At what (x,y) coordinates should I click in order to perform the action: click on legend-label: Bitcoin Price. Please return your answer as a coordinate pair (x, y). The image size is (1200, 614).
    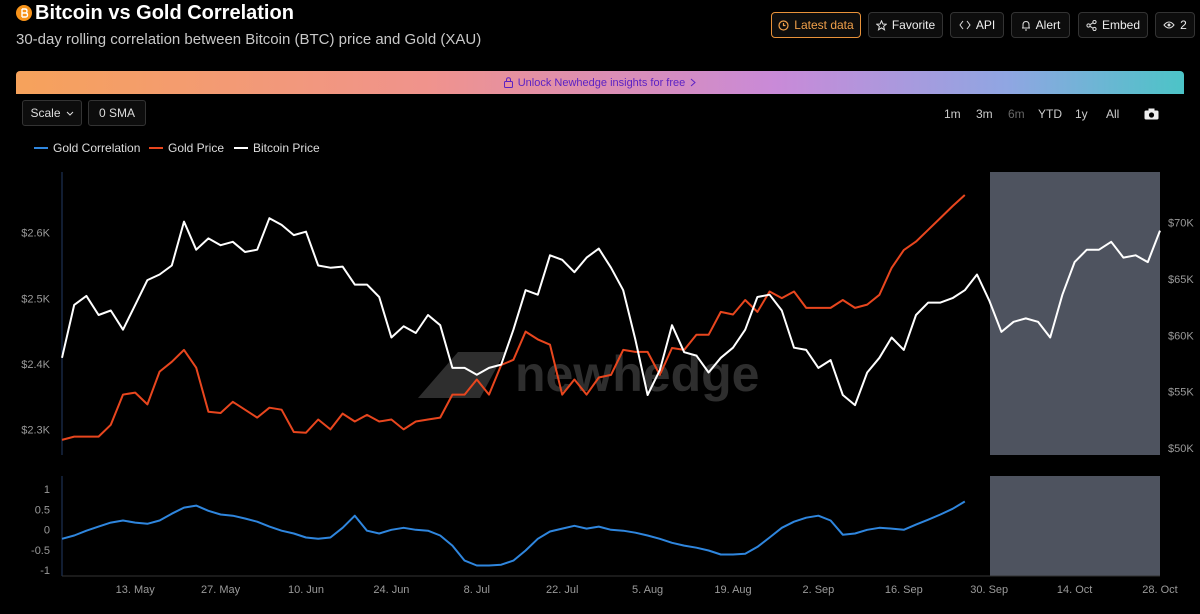
    Looking at the image, I should click on (286, 148).